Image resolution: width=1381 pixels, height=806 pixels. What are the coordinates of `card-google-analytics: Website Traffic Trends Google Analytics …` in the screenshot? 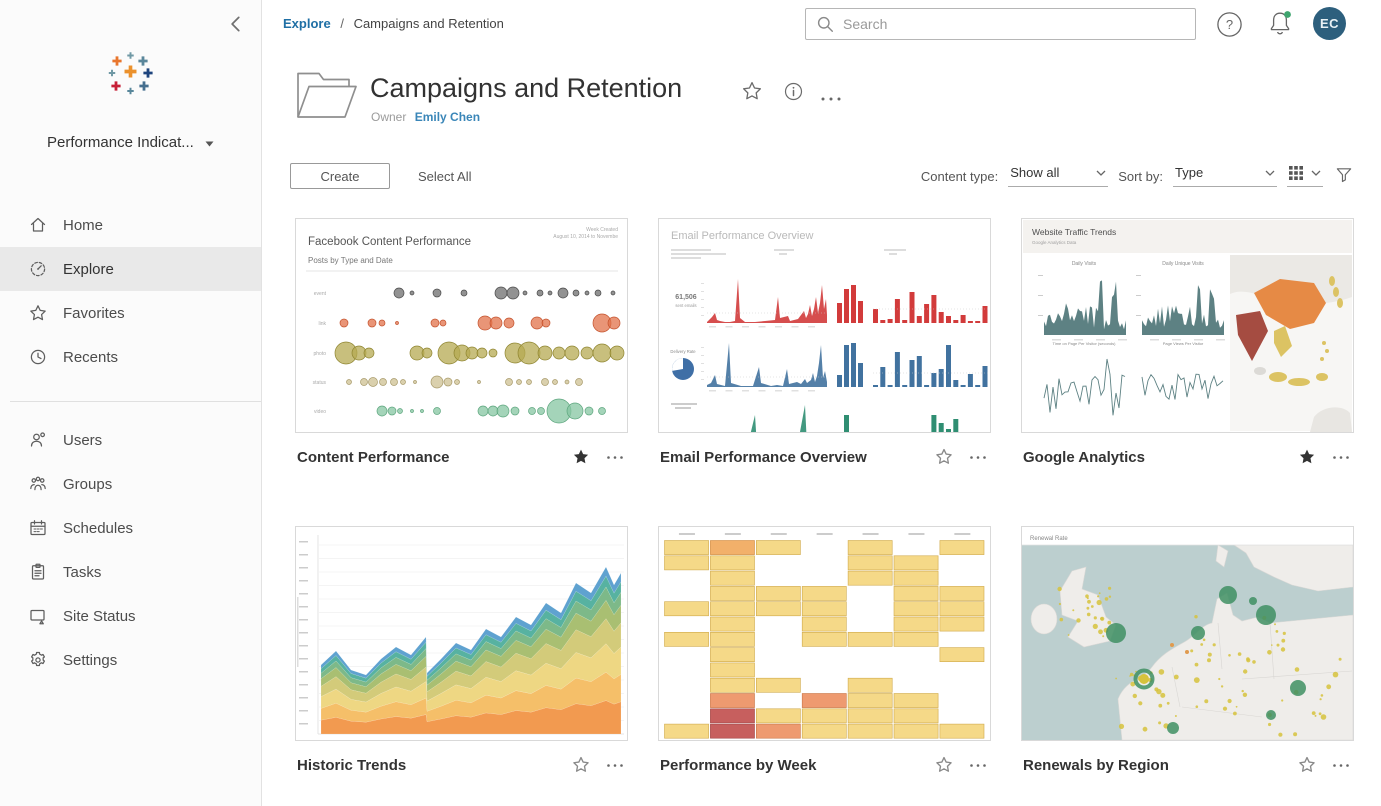 It's located at (1187, 343).